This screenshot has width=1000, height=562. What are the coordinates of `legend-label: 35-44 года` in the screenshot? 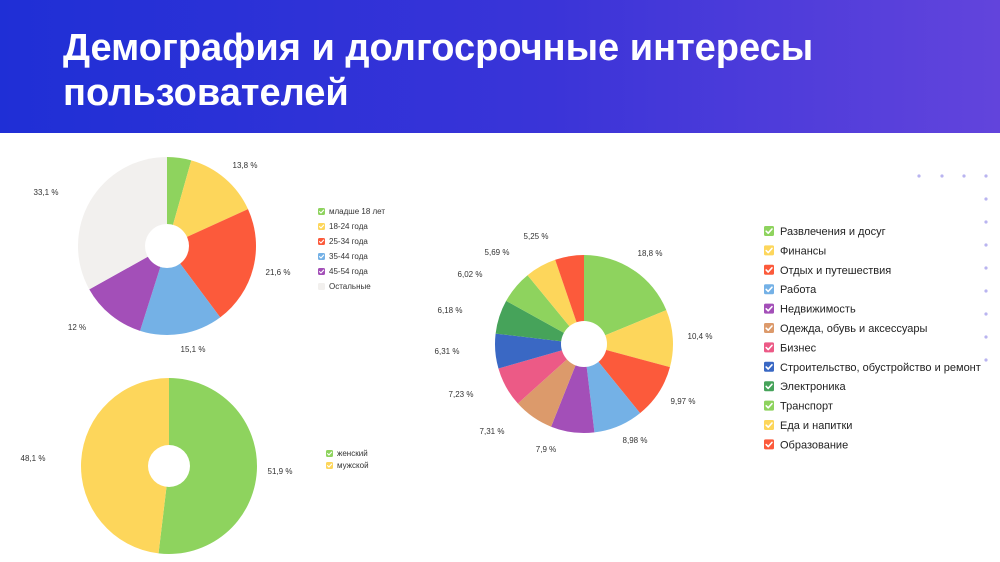 It's located at (348, 256).